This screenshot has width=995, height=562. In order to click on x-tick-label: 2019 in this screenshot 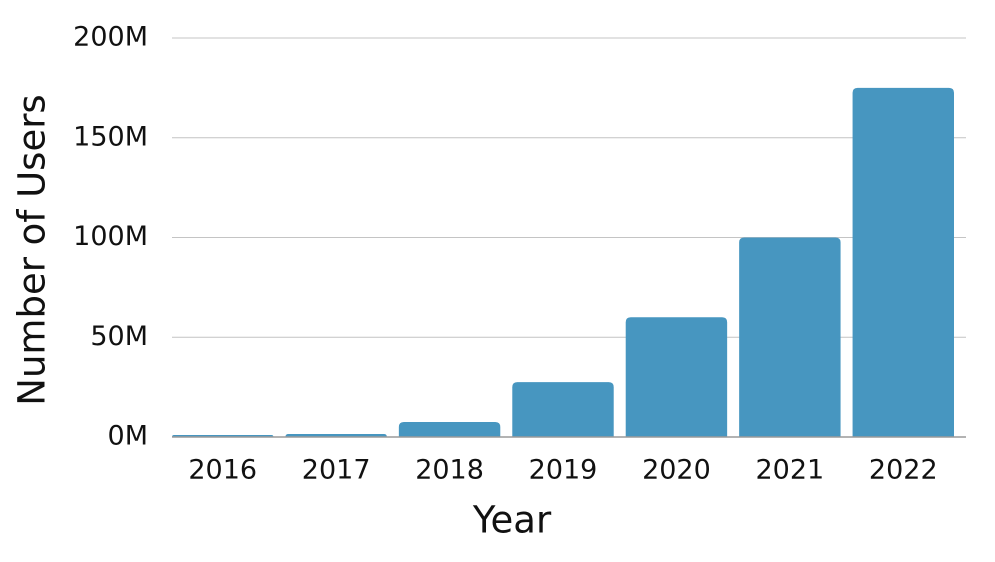, I will do `click(563, 470)`.